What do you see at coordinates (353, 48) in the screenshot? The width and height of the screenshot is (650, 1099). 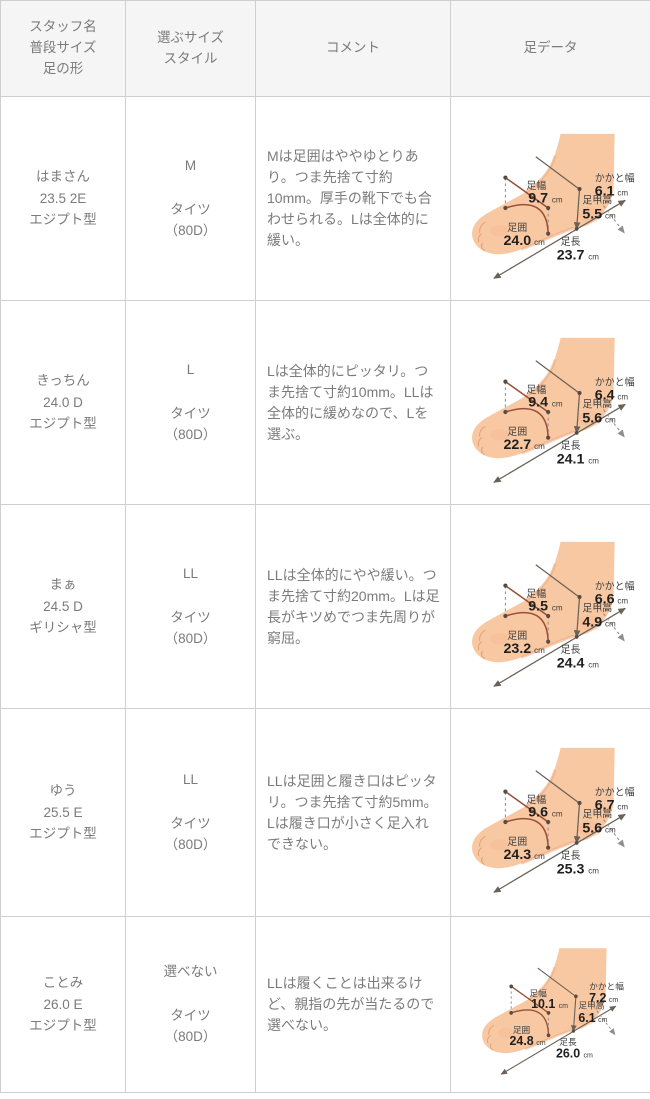 I see `col-header-comment: コメント` at bounding box center [353, 48].